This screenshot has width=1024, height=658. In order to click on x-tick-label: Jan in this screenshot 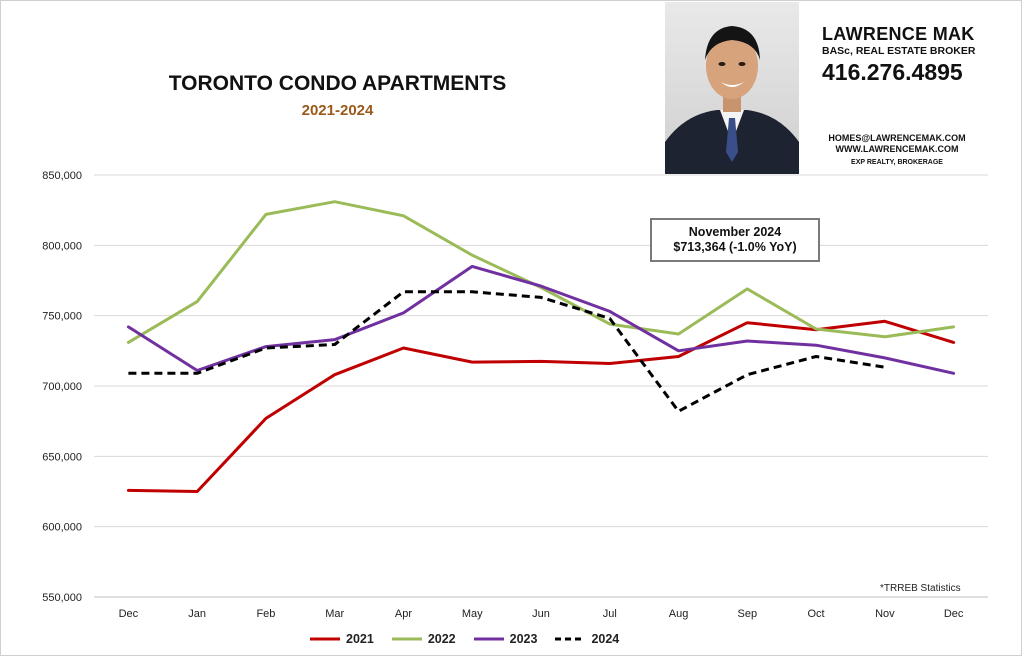, I will do `click(197, 614)`.